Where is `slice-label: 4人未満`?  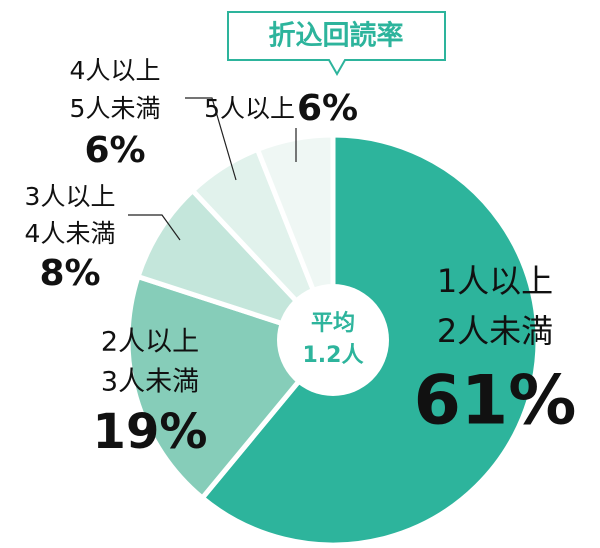
slice-label: 4人未満 is located at coordinates (70, 233).